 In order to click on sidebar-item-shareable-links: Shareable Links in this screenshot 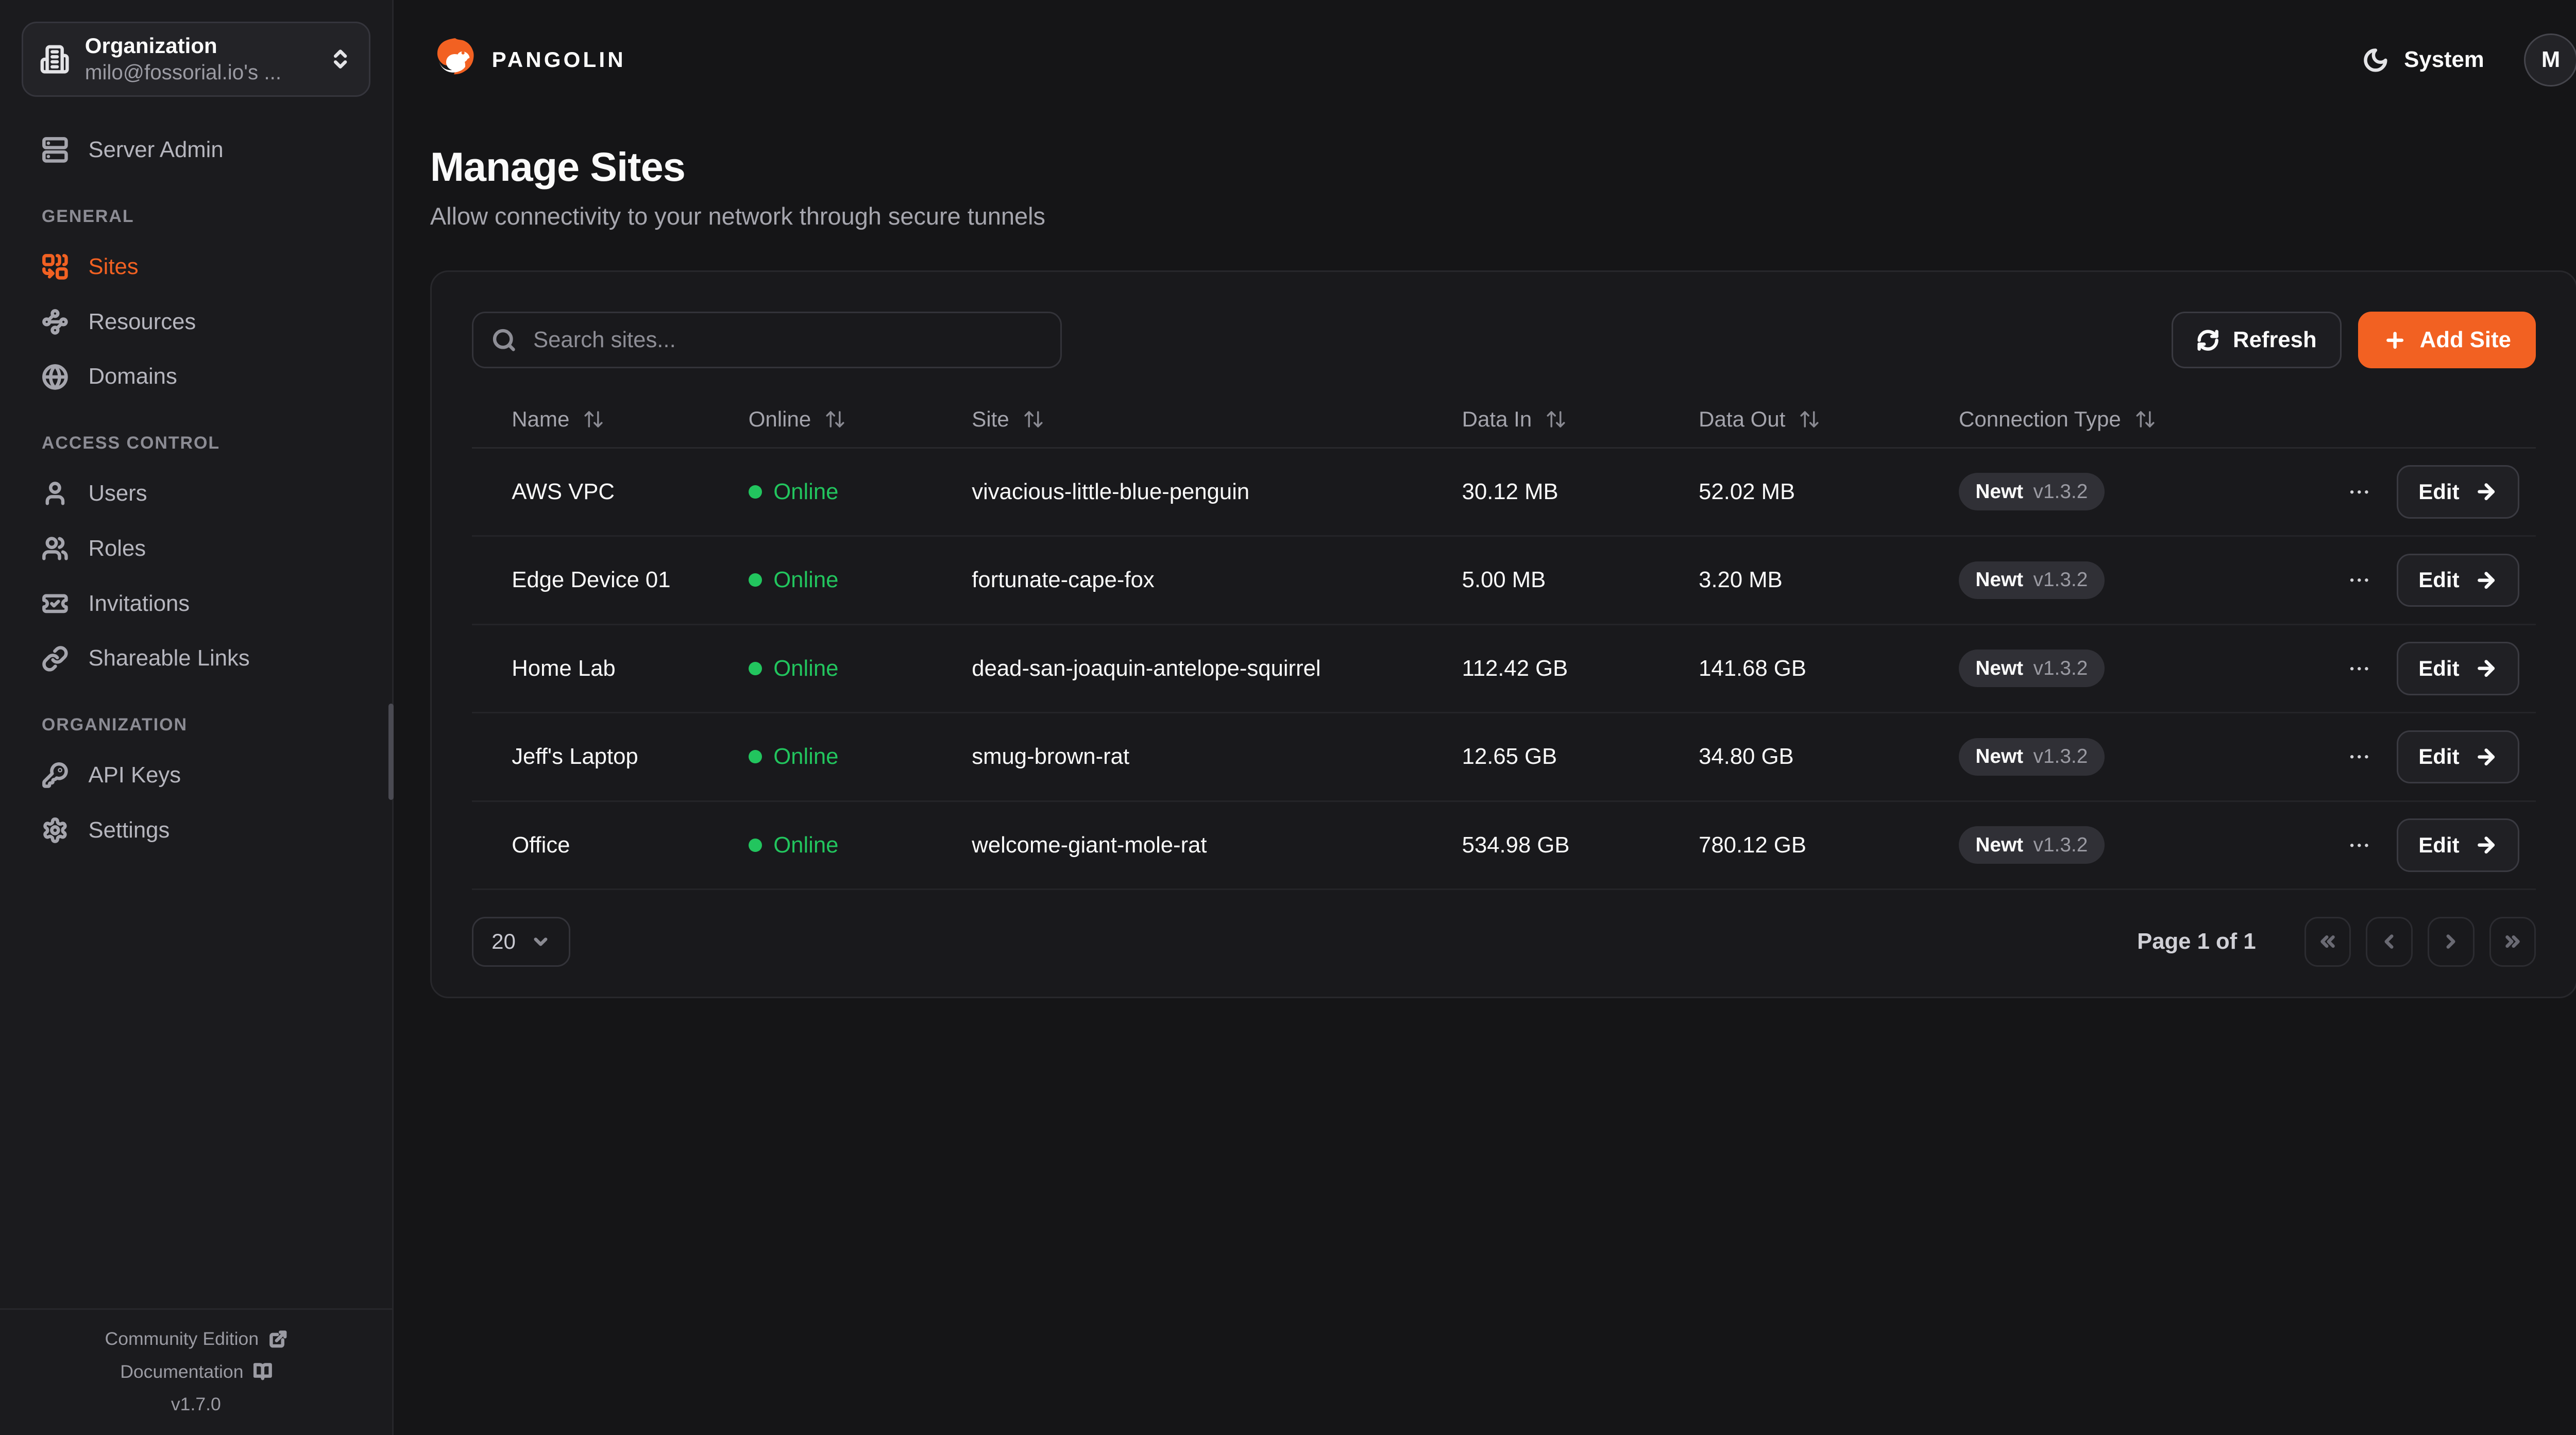, I will do `click(196, 659)`.